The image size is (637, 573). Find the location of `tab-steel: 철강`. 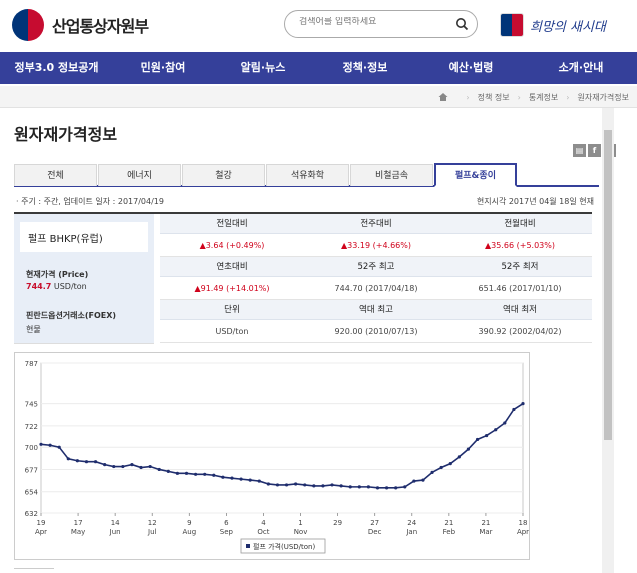

tab-steel: 철강 is located at coordinates (223, 175).